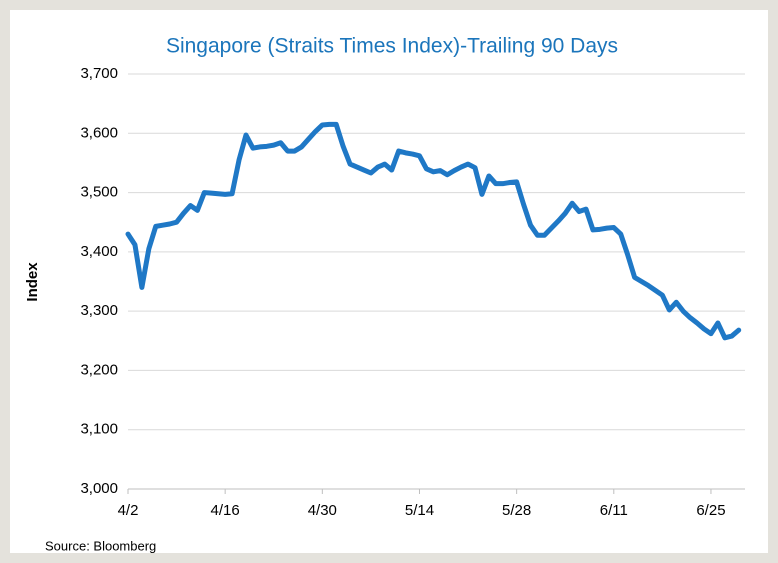 This screenshot has height=563, width=778. I want to click on x-tick-label: 6/25, so click(710, 510).